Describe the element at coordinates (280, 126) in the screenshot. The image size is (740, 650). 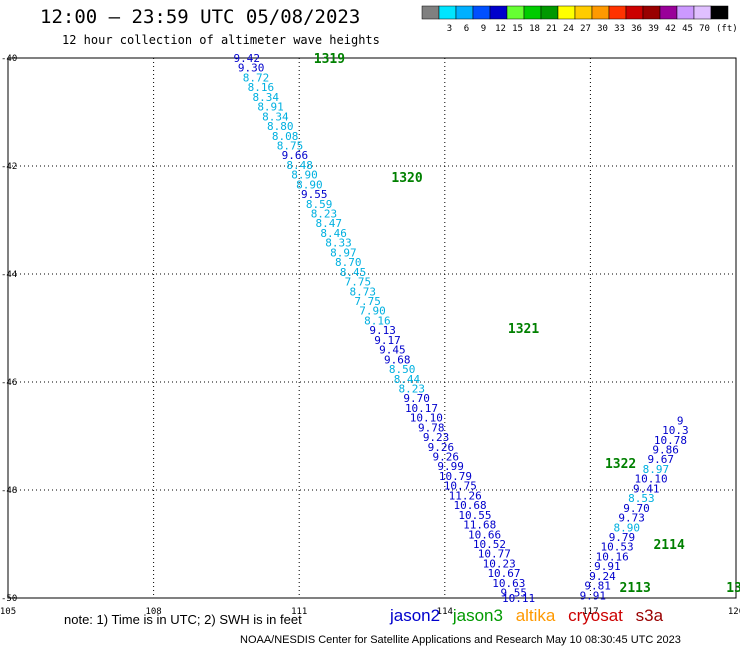
I see `swh-value-label: 8.80` at that location.